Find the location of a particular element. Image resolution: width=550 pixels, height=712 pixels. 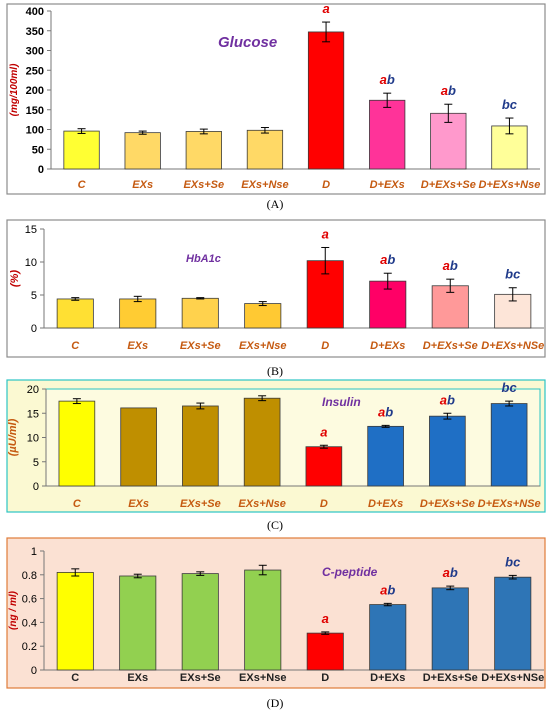

y-tick-label: 0.4 is located at coordinates (29, 623).